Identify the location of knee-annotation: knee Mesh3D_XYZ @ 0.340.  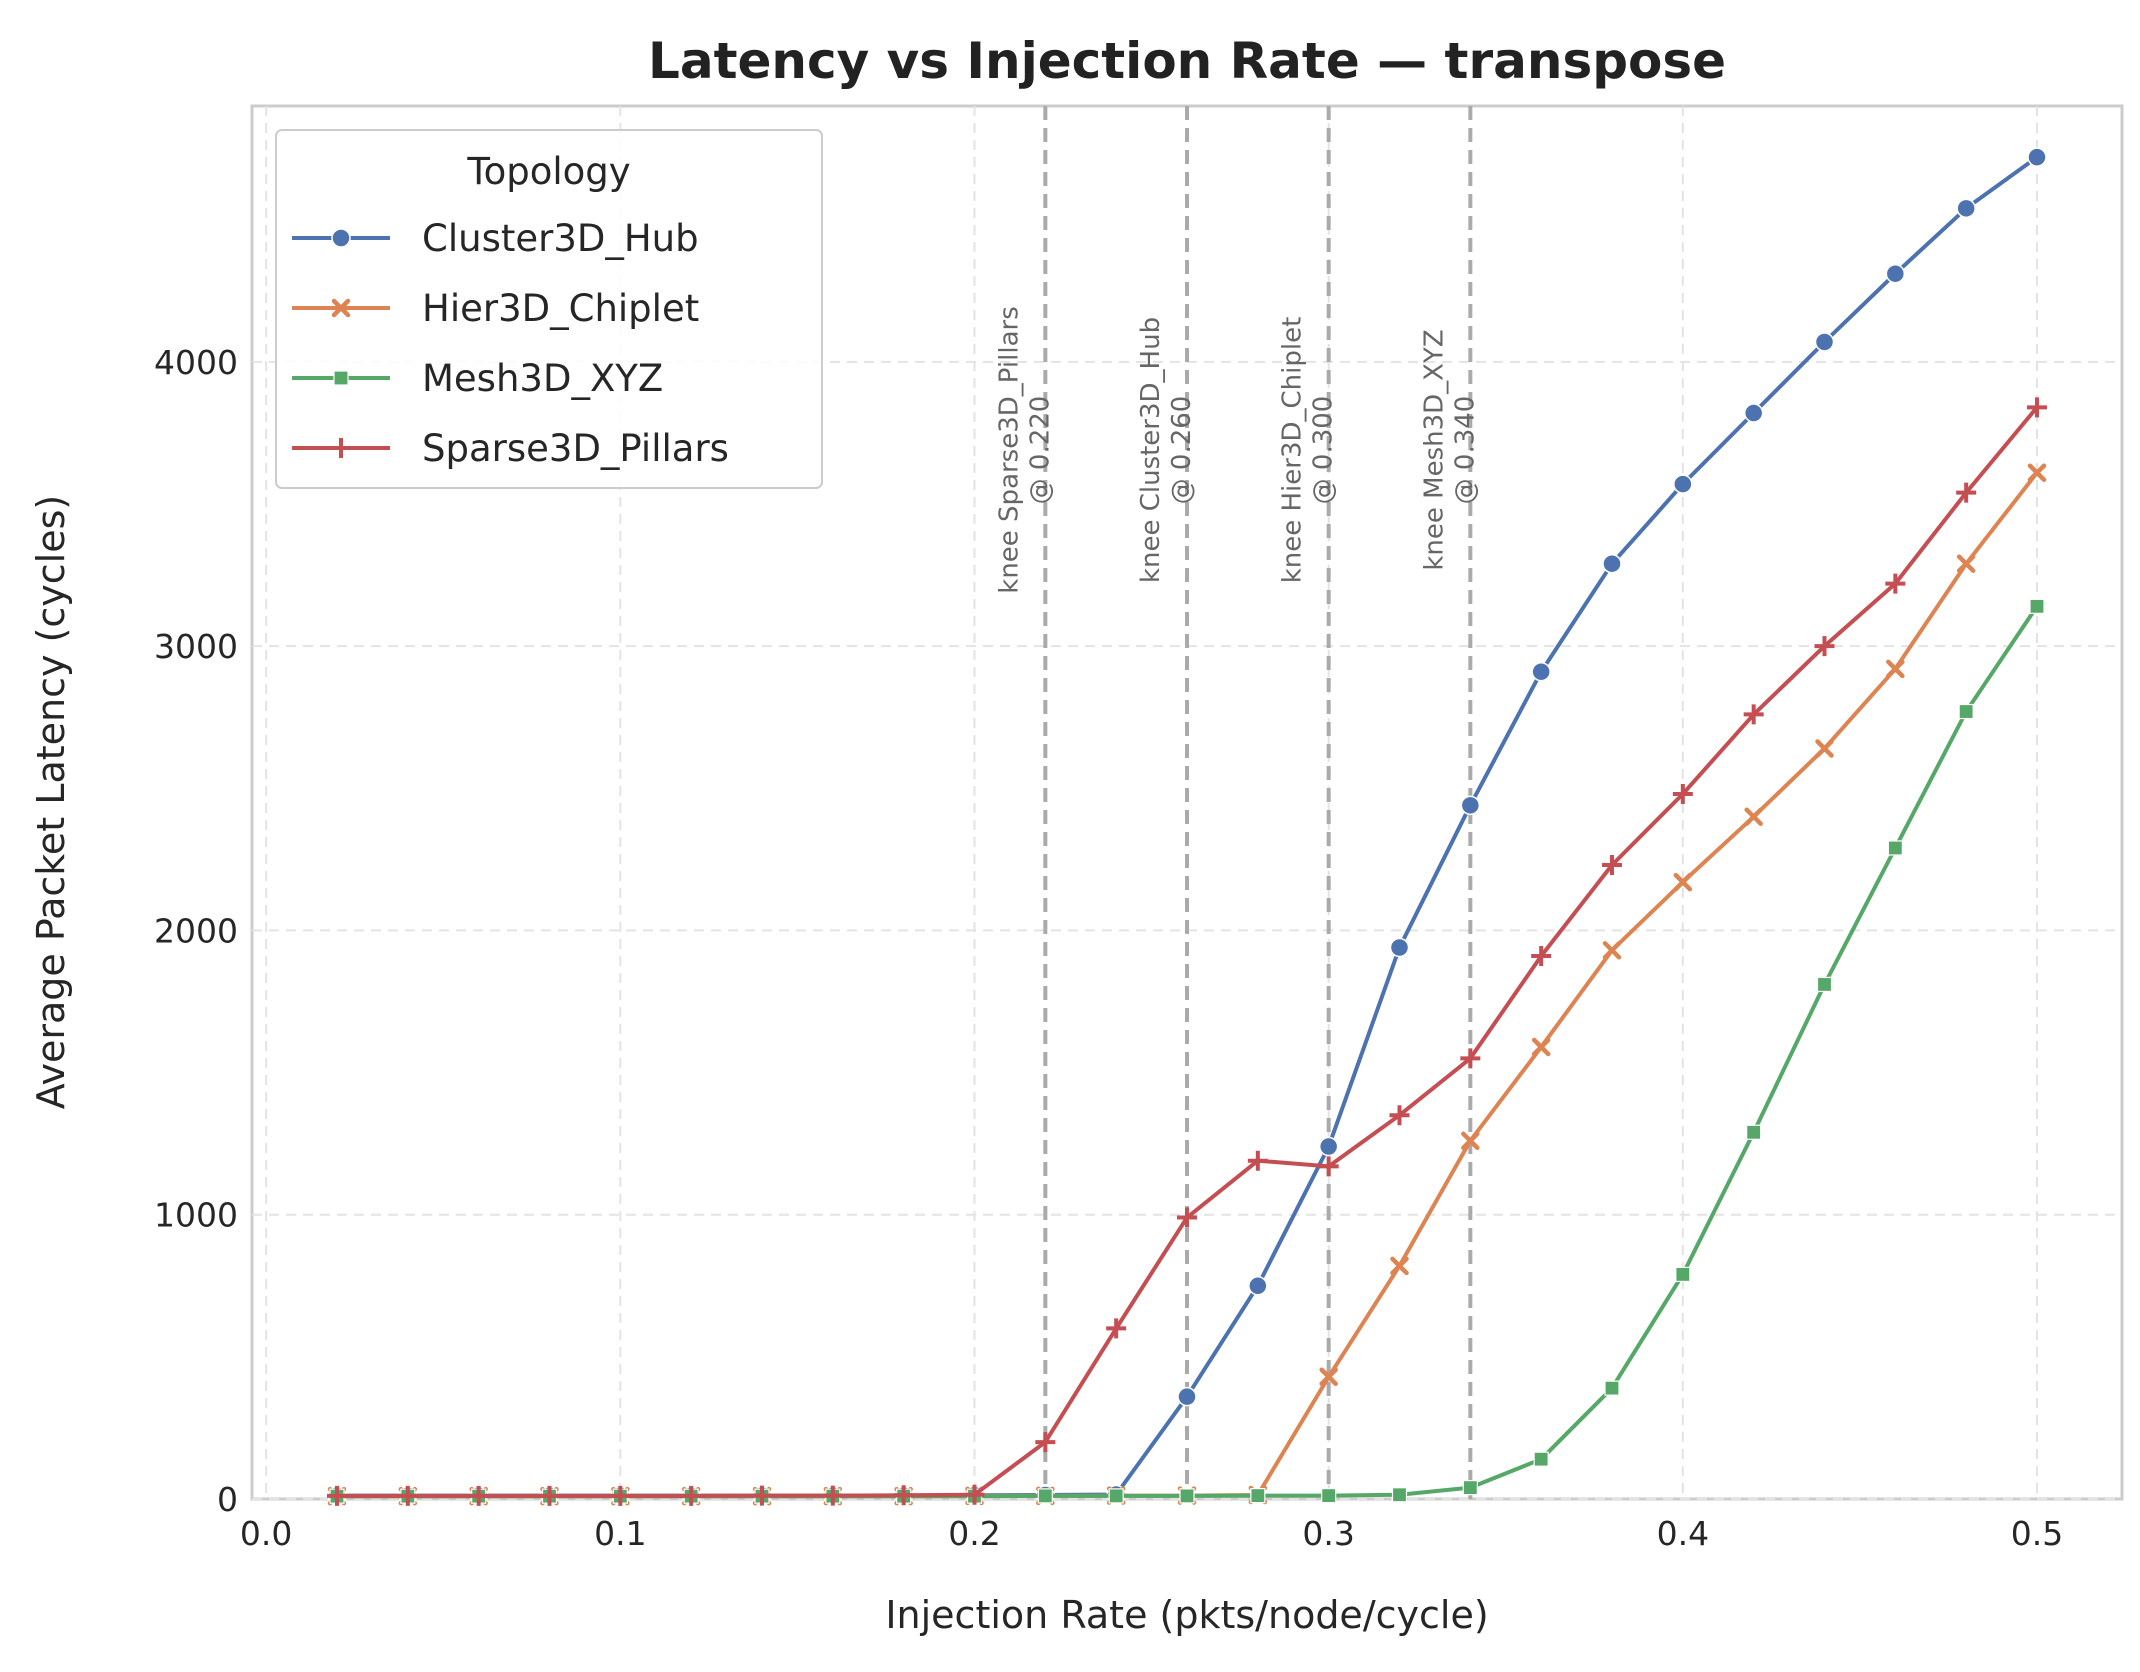
(1449, 449).